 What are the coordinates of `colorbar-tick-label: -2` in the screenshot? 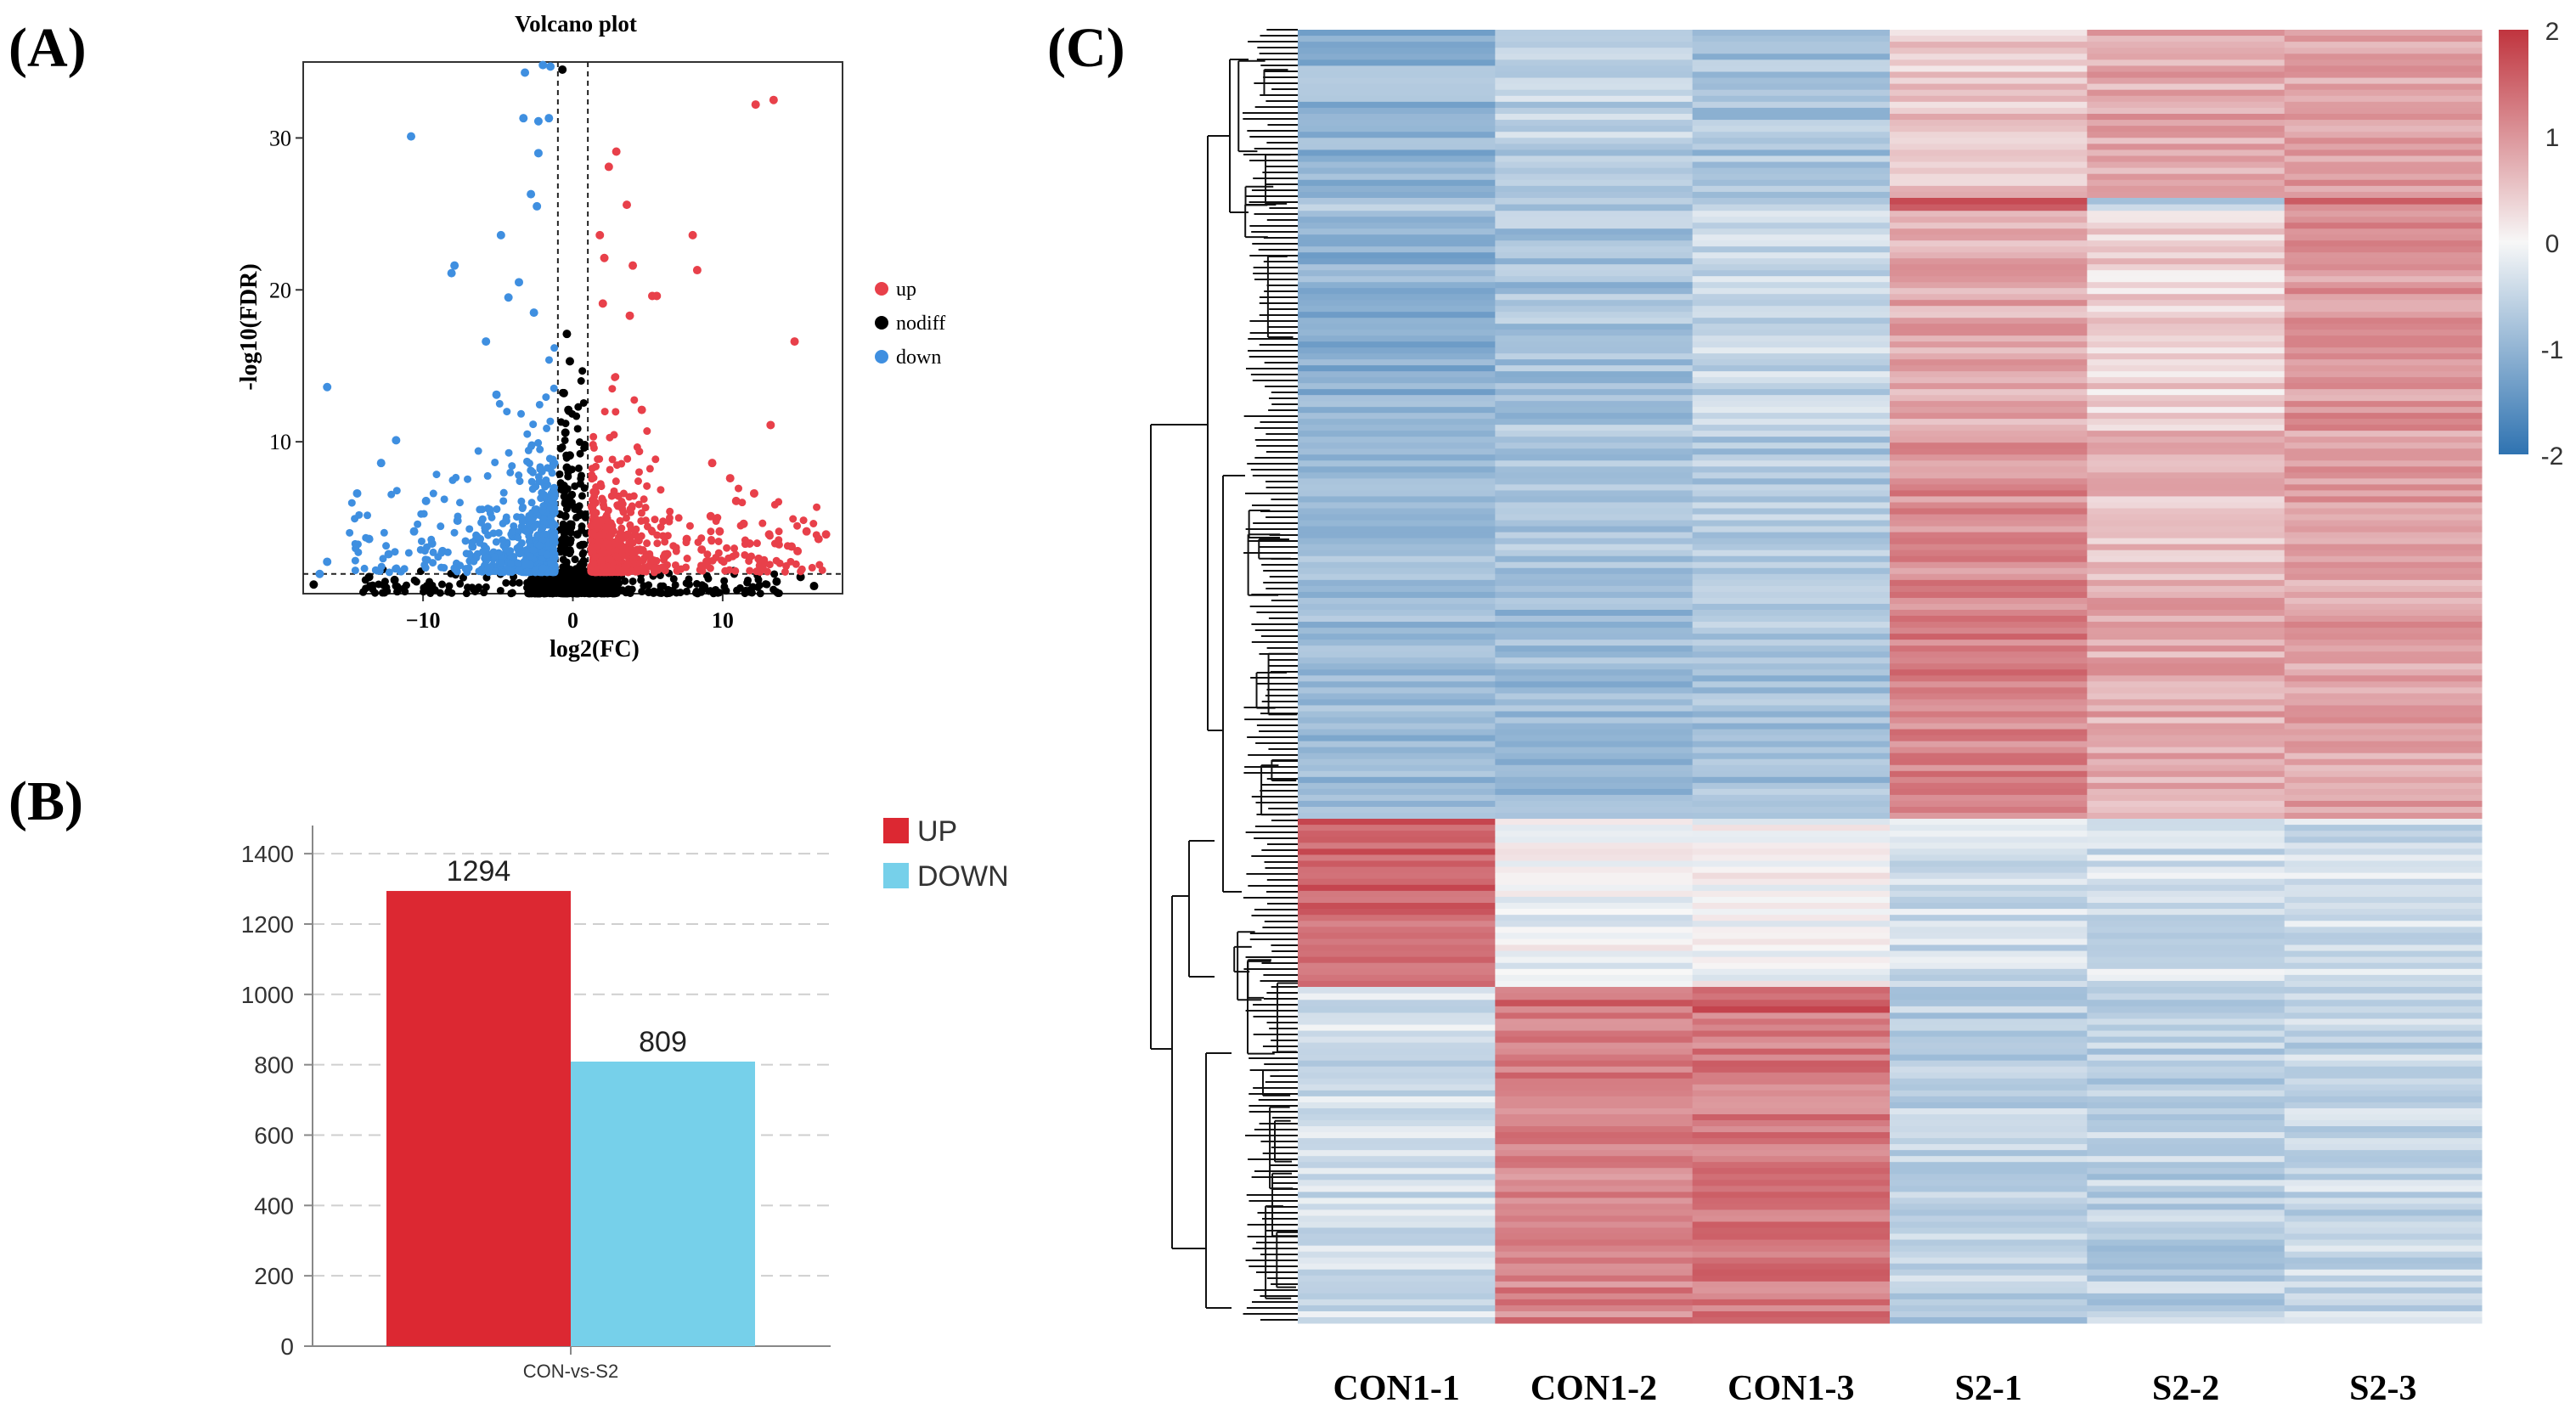 It's located at (2552, 457).